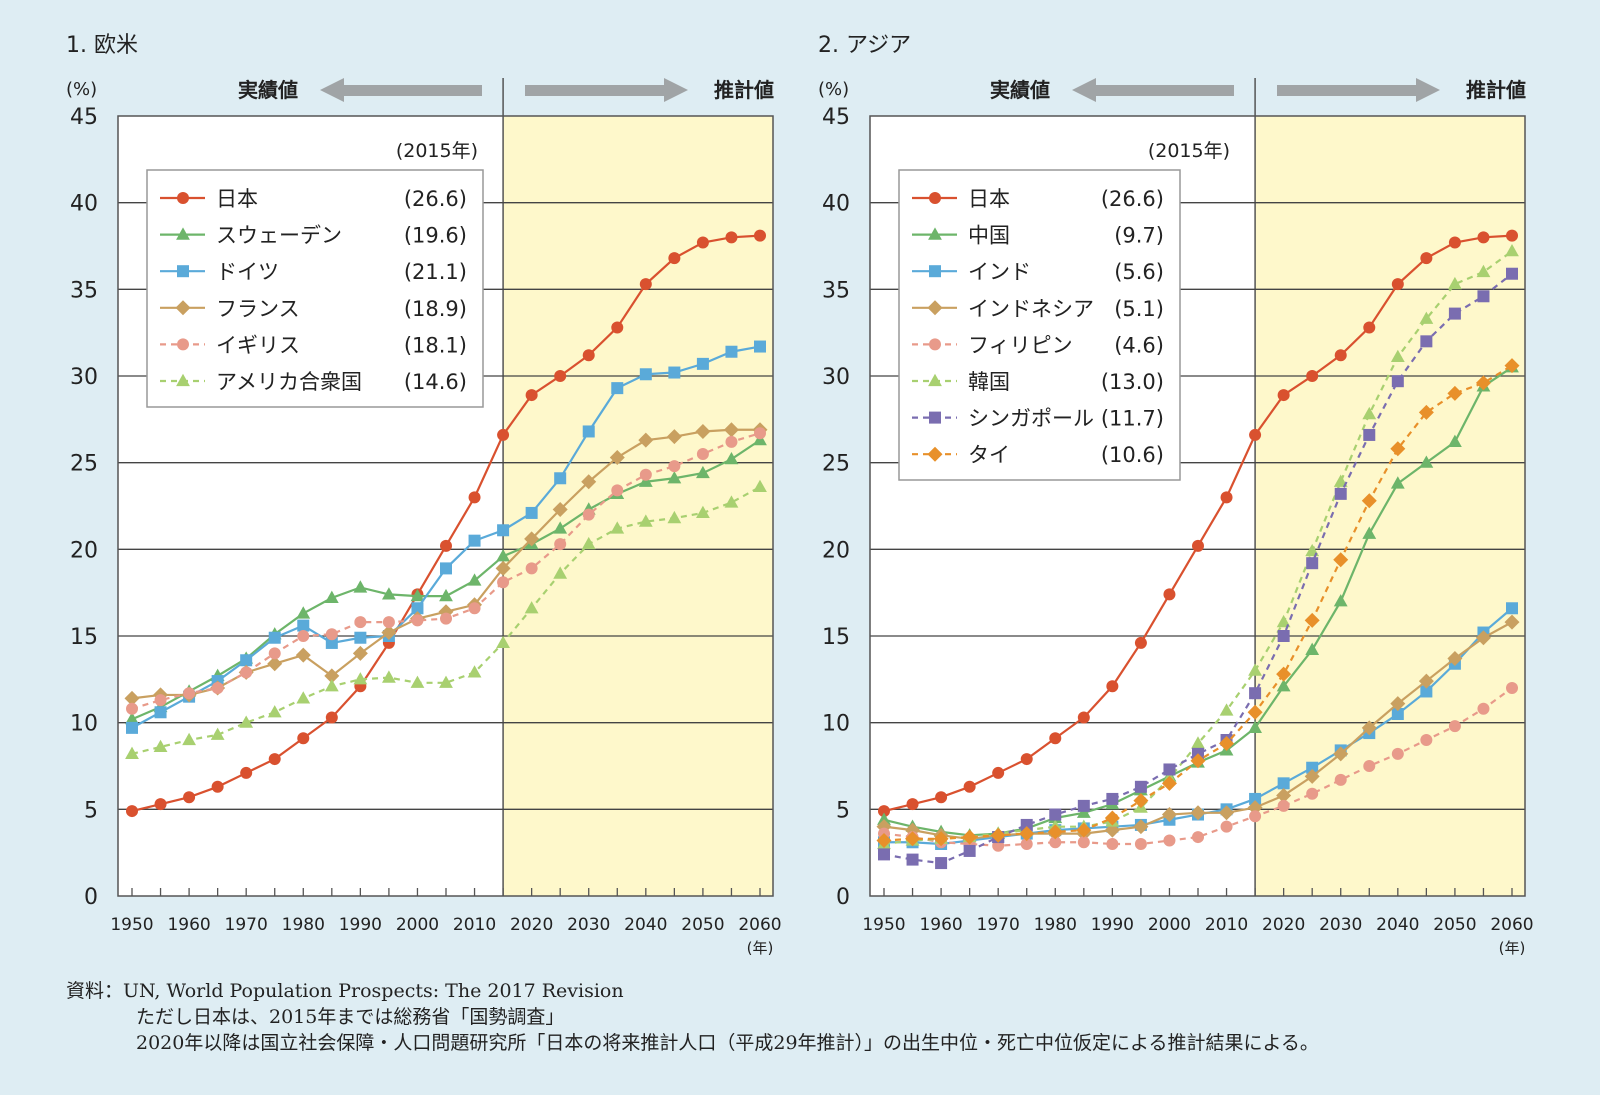 The image size is (1600, 1095). Describe the element at coordinates (1390, 506) in the screenshot. I see `projection-region` at that location.